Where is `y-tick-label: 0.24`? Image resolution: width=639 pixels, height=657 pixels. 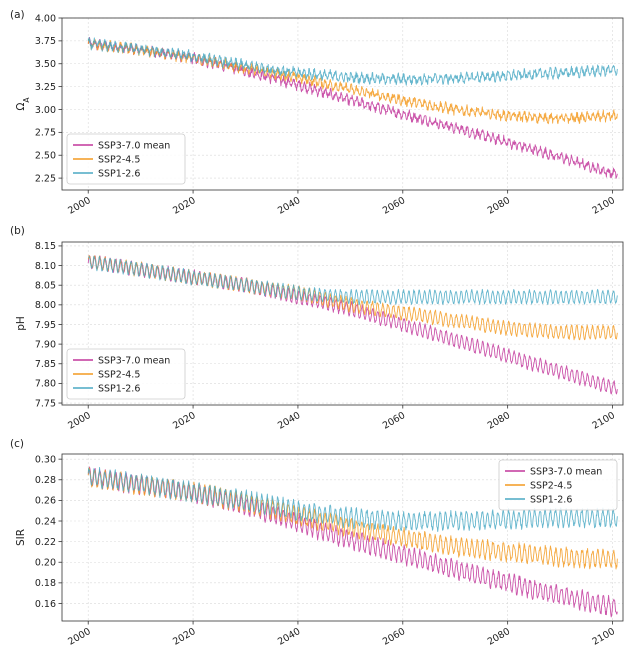
y-tick-label: 0.24 is located at coordinates (45, 521).